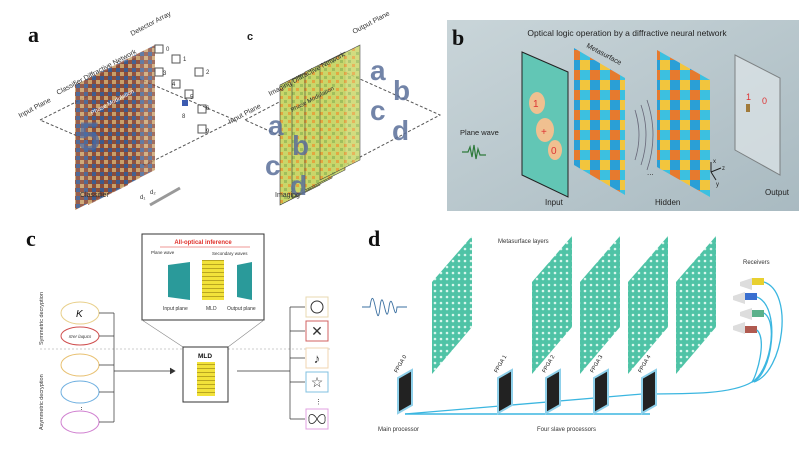 Image resolution: width=803 pixels, height=455 pixels. I want to click on svg-text: z, so click(723, 169).